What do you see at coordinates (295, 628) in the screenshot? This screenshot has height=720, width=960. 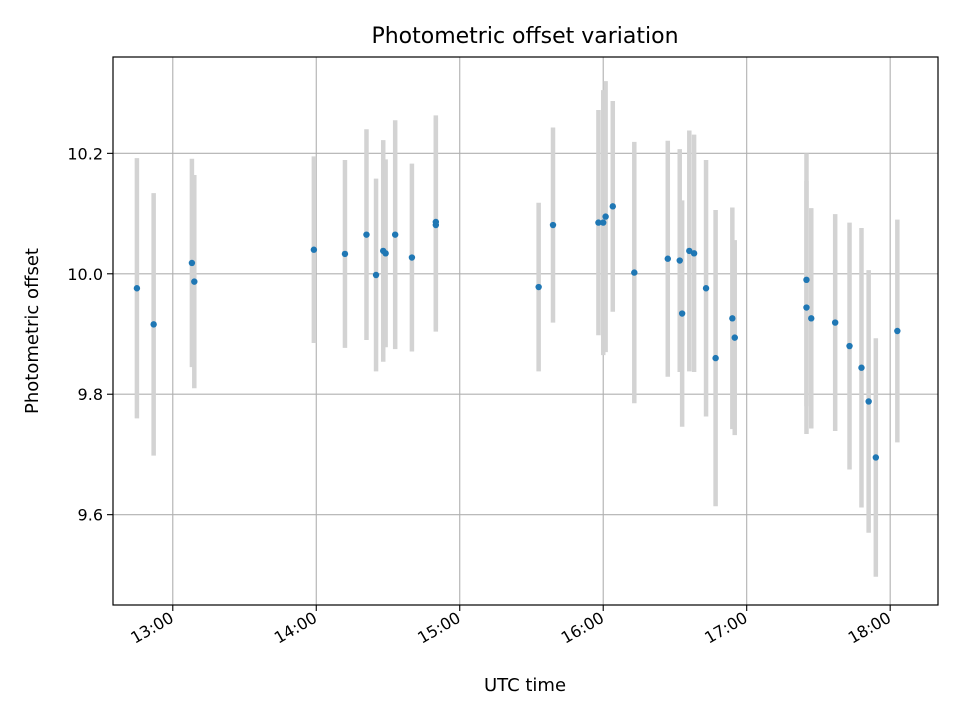 I see `x-tick-label: 14:00` at bounding box center [295, 628].